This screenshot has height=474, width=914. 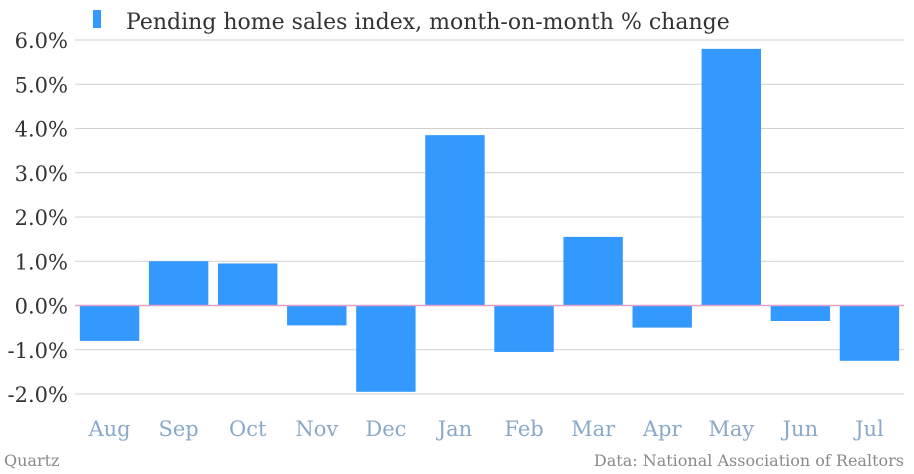 I want to click on y-tick-label: 1.0%, so click(x=41, y=262).